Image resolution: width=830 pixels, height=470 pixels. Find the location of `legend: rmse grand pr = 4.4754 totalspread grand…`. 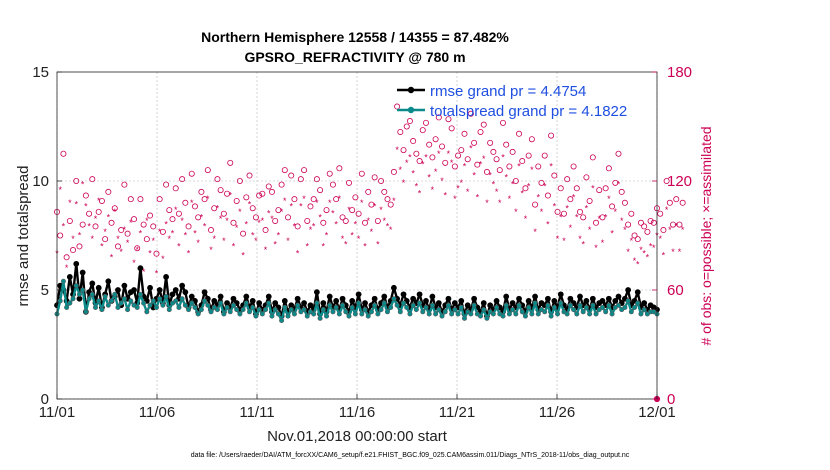

legend: rmse grand pr = 4.4754 totalspread grand… is located at coordinates (512, 101).